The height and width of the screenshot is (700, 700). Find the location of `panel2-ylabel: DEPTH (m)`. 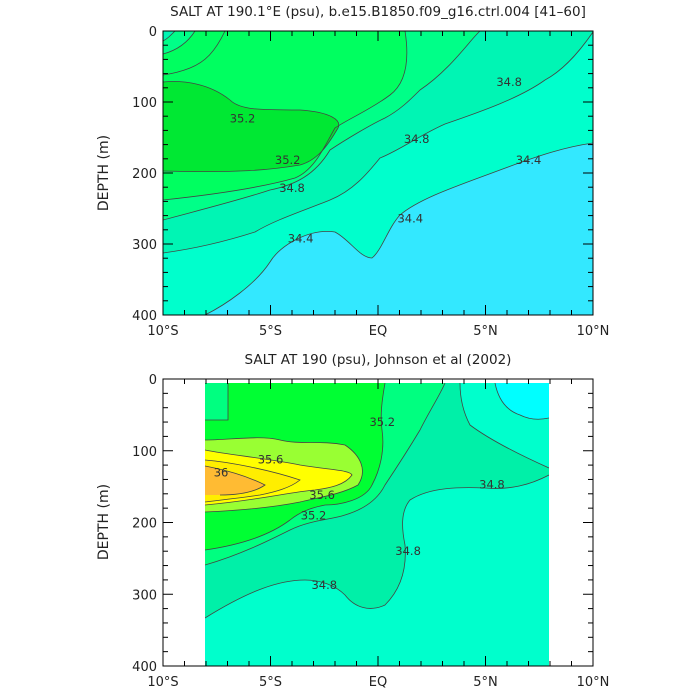

panel2-ylabel: DEPTH (m) is located at coordinates (104, 522).